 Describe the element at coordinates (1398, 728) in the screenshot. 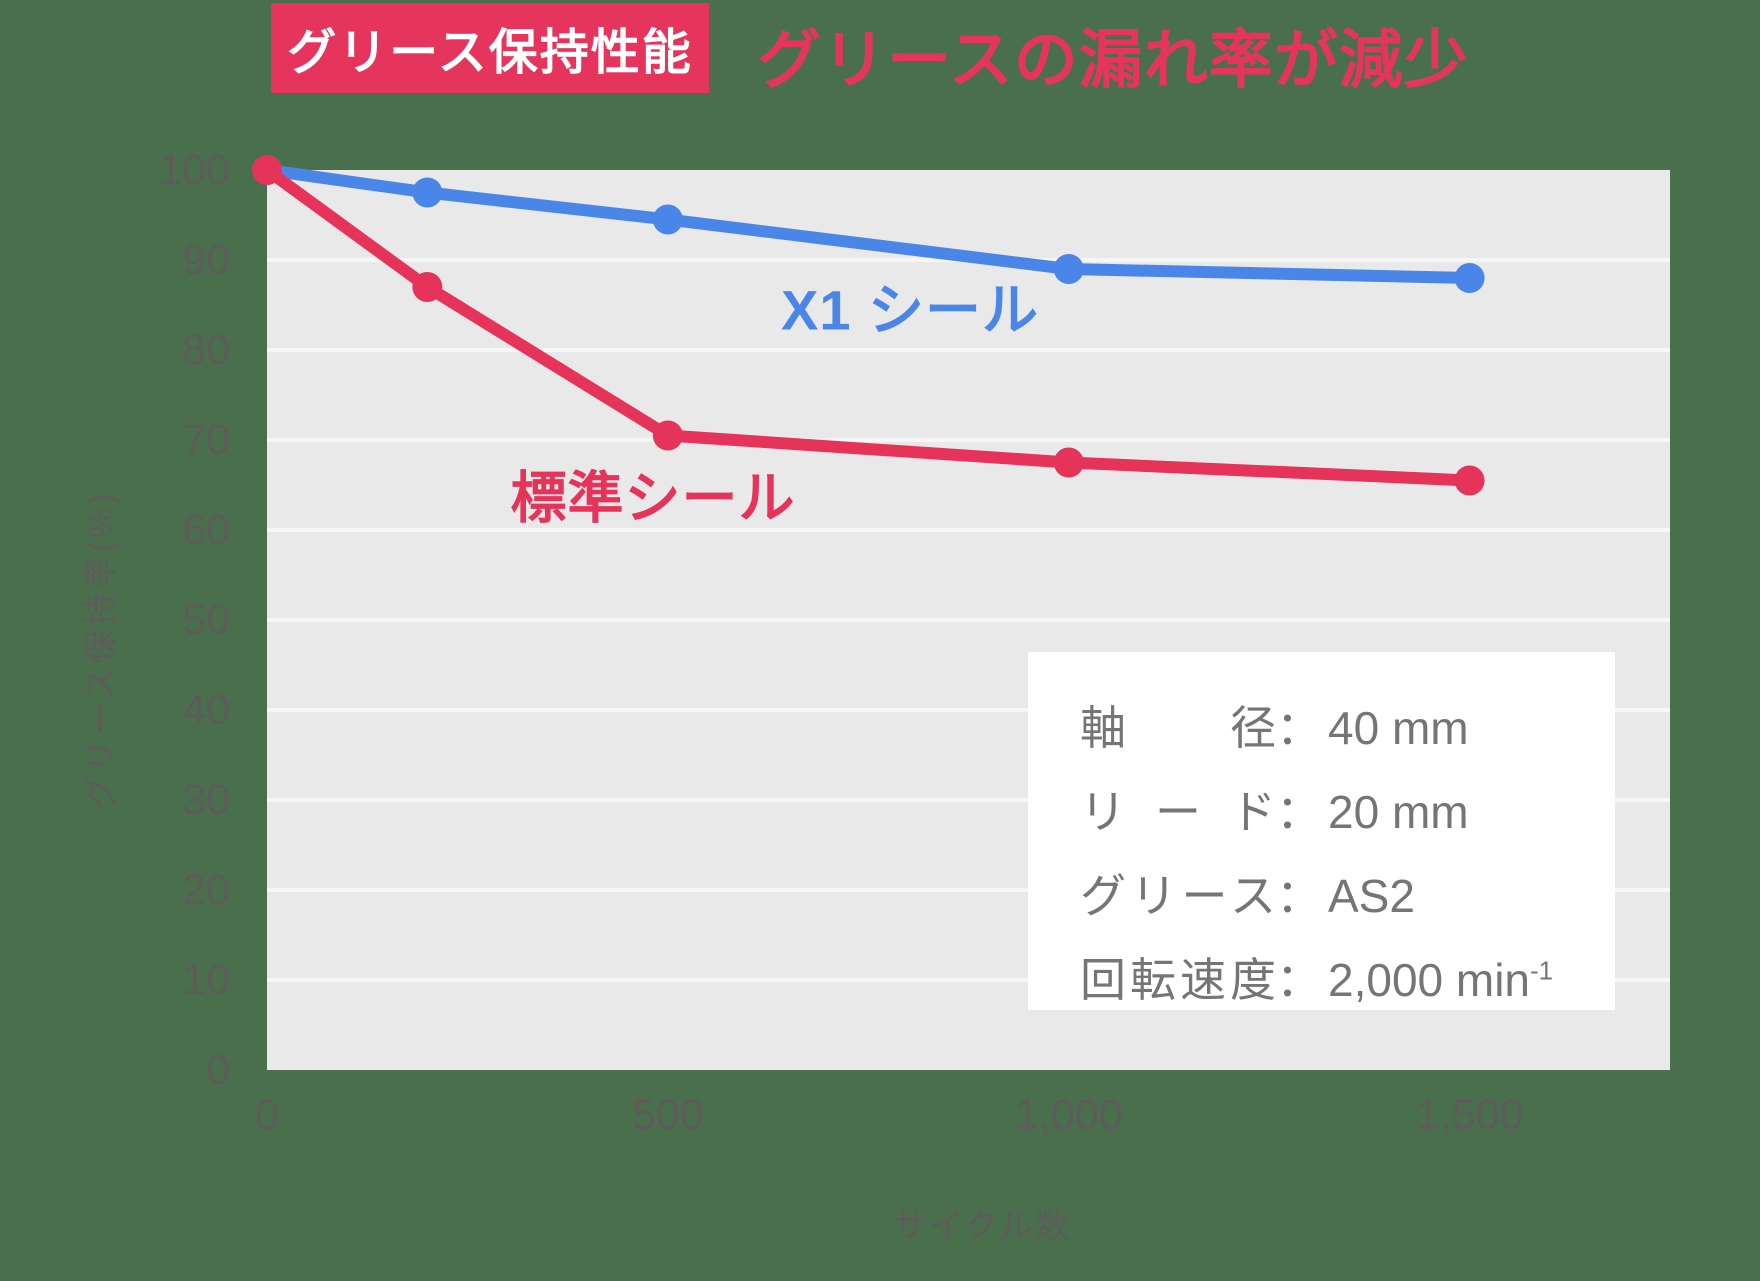

I see `spec-value: 40 mm` at that location.